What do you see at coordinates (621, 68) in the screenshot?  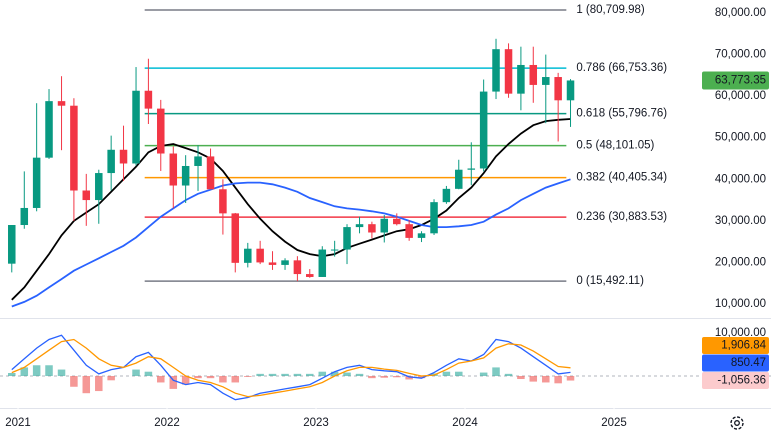 I see `fib-label: 0.786 (66,753.36)` at bounding box center [621, 68].